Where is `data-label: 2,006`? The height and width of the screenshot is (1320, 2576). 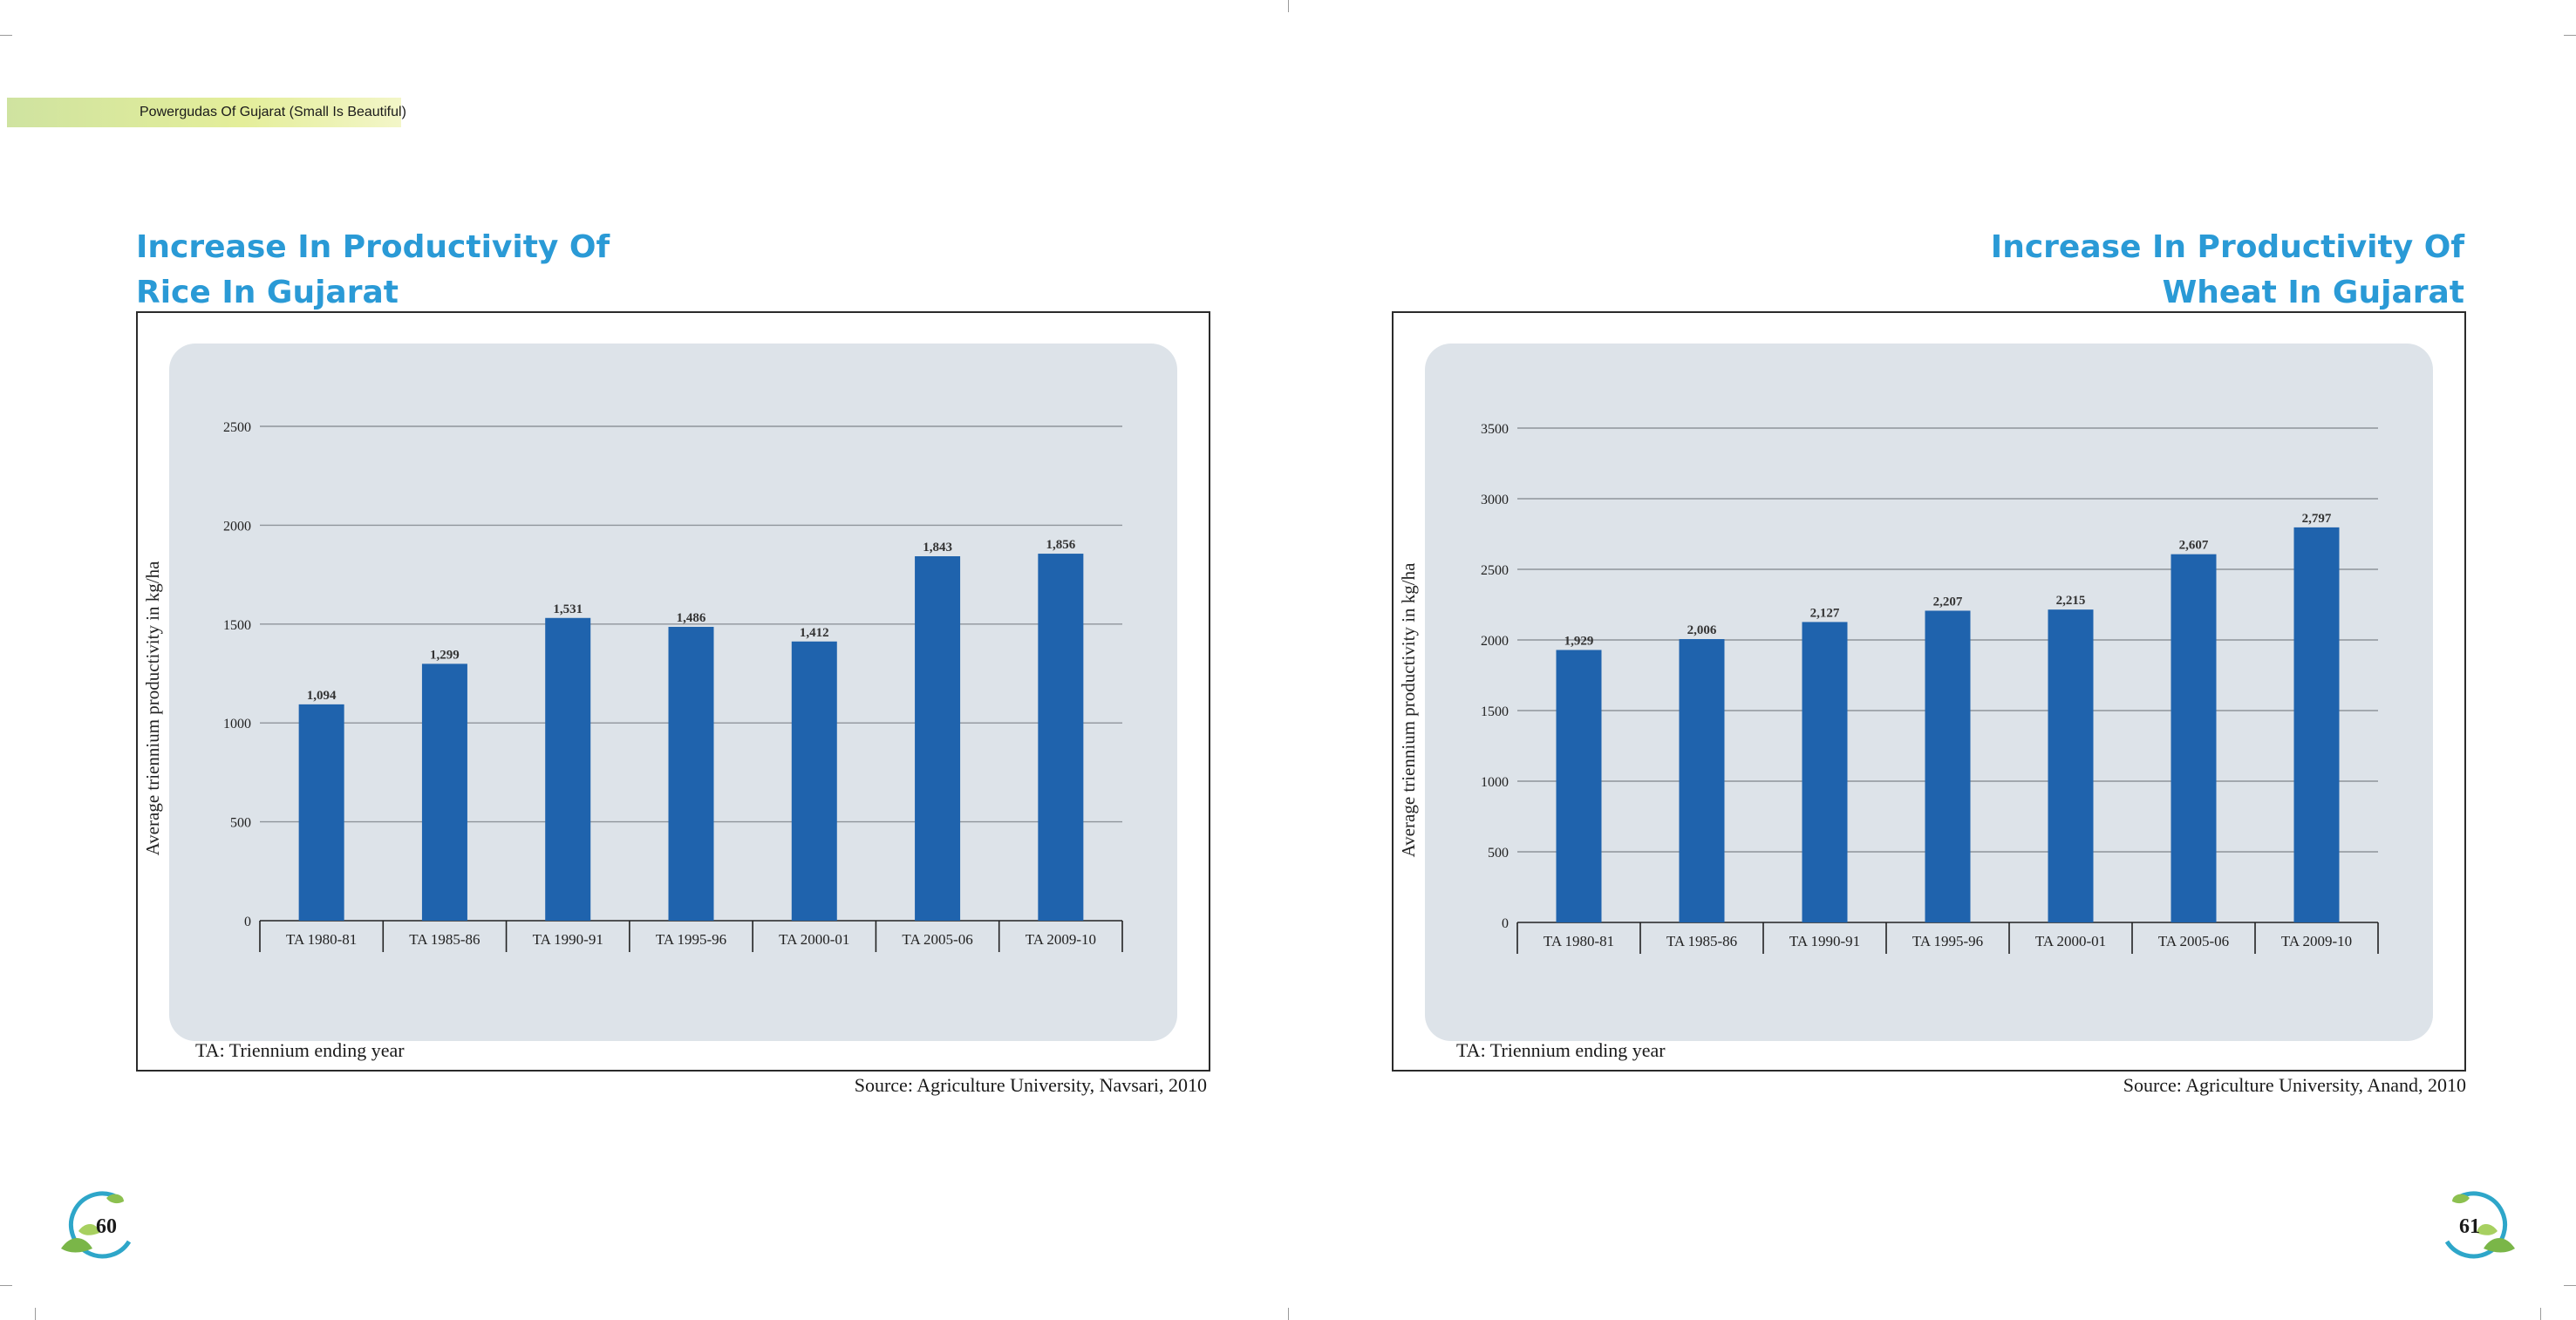
data-label: 2,006 is located at coordinates (1702, 630).